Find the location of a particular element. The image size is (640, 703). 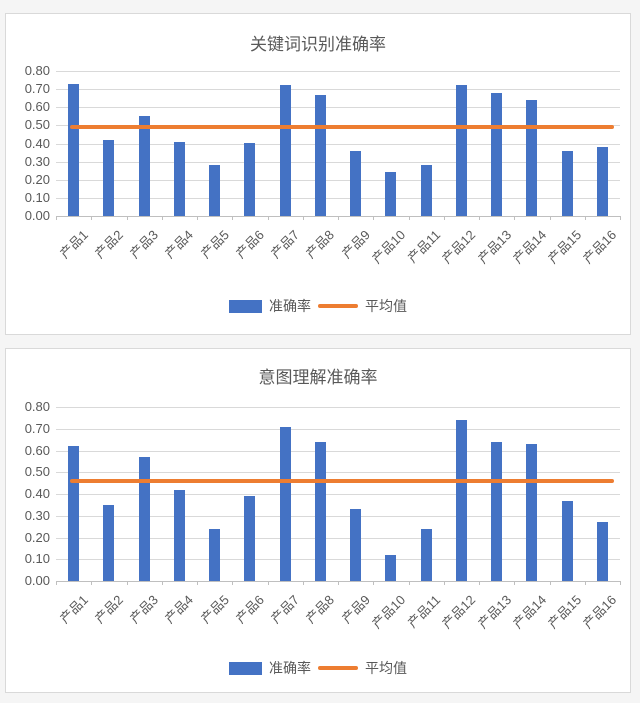

legend: 准确率 平均值 is located at coordinates (318, 668).